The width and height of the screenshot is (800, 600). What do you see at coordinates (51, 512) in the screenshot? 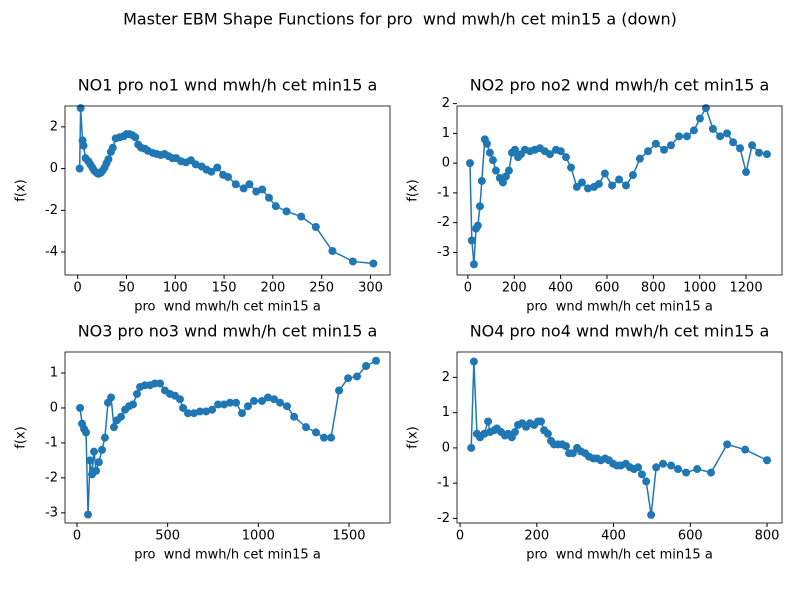
I see `y-tick-label: -3` at bounding box center [51, 512].